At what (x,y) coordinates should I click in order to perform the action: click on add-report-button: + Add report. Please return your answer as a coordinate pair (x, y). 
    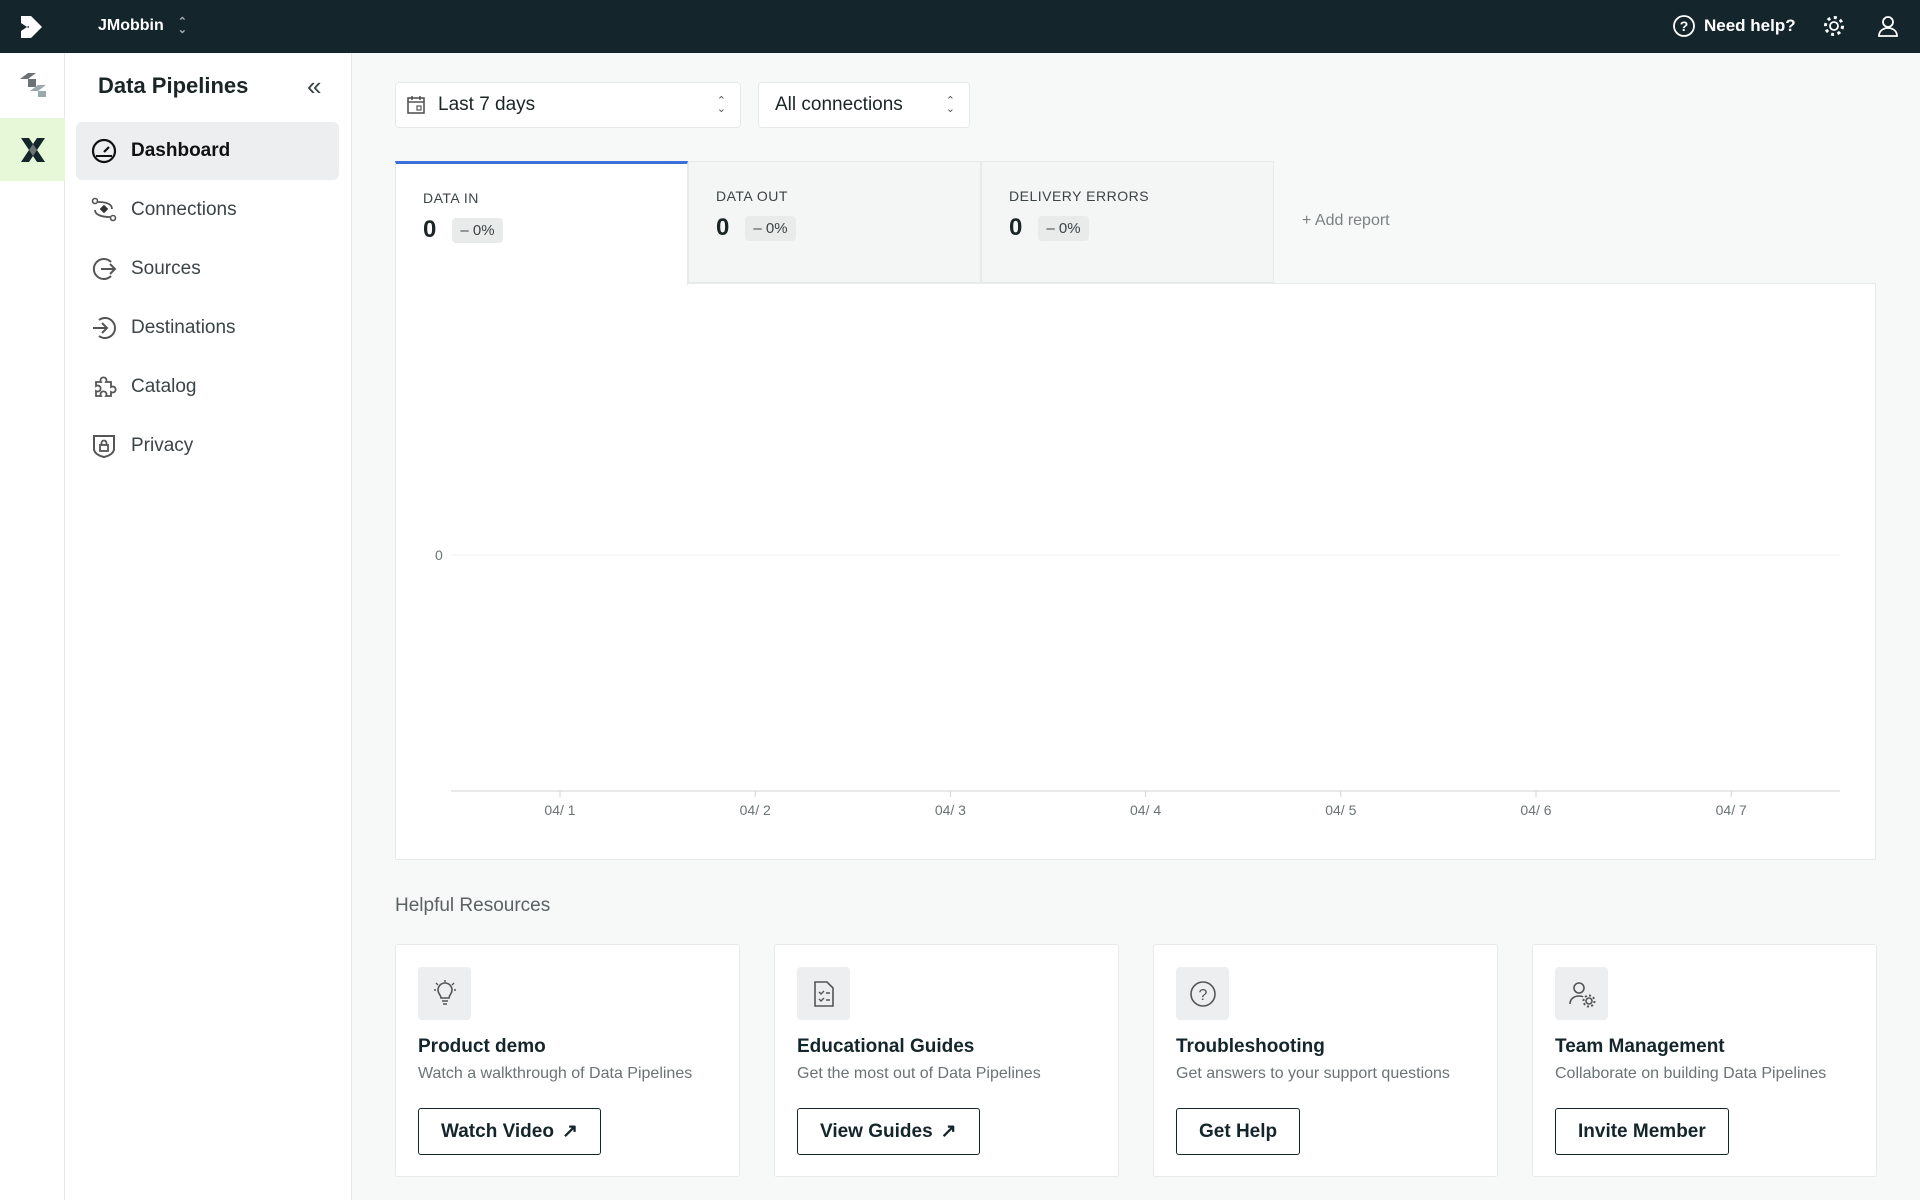
    Looking at the image, I should click on (1346, 220).